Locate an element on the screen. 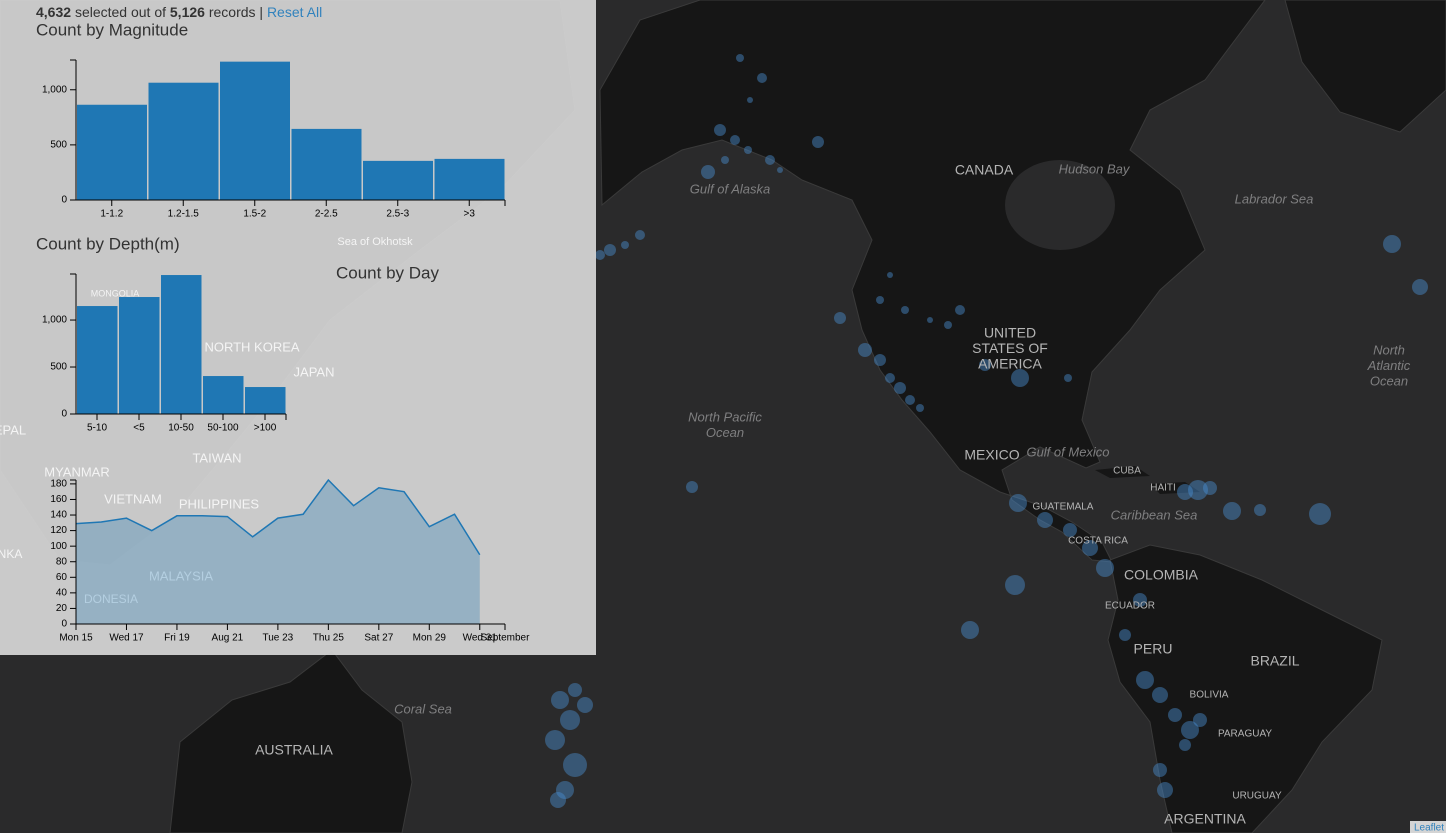  map-label: North is located at coordinates (1389, 349).